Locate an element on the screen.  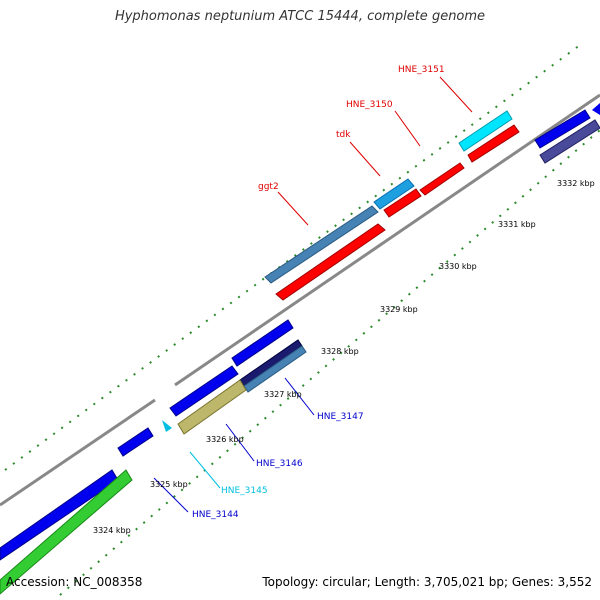
gene-tdk is located at coordinates (394, 194).